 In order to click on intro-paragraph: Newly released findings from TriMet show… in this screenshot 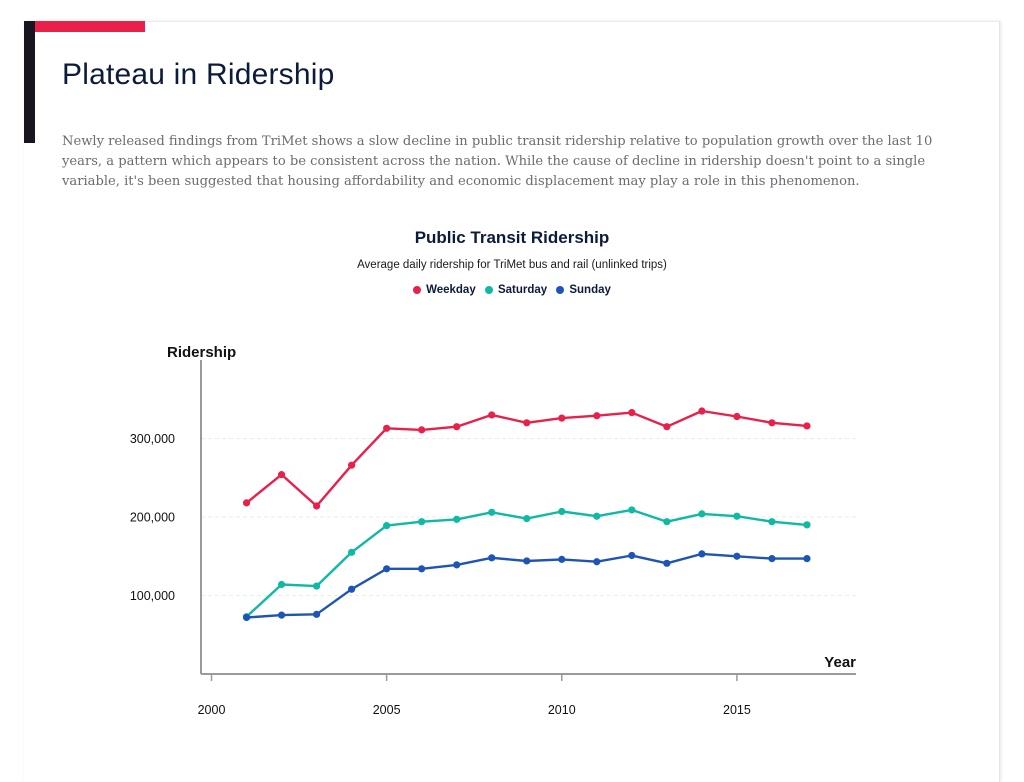, I will do `click(497, 161)`.